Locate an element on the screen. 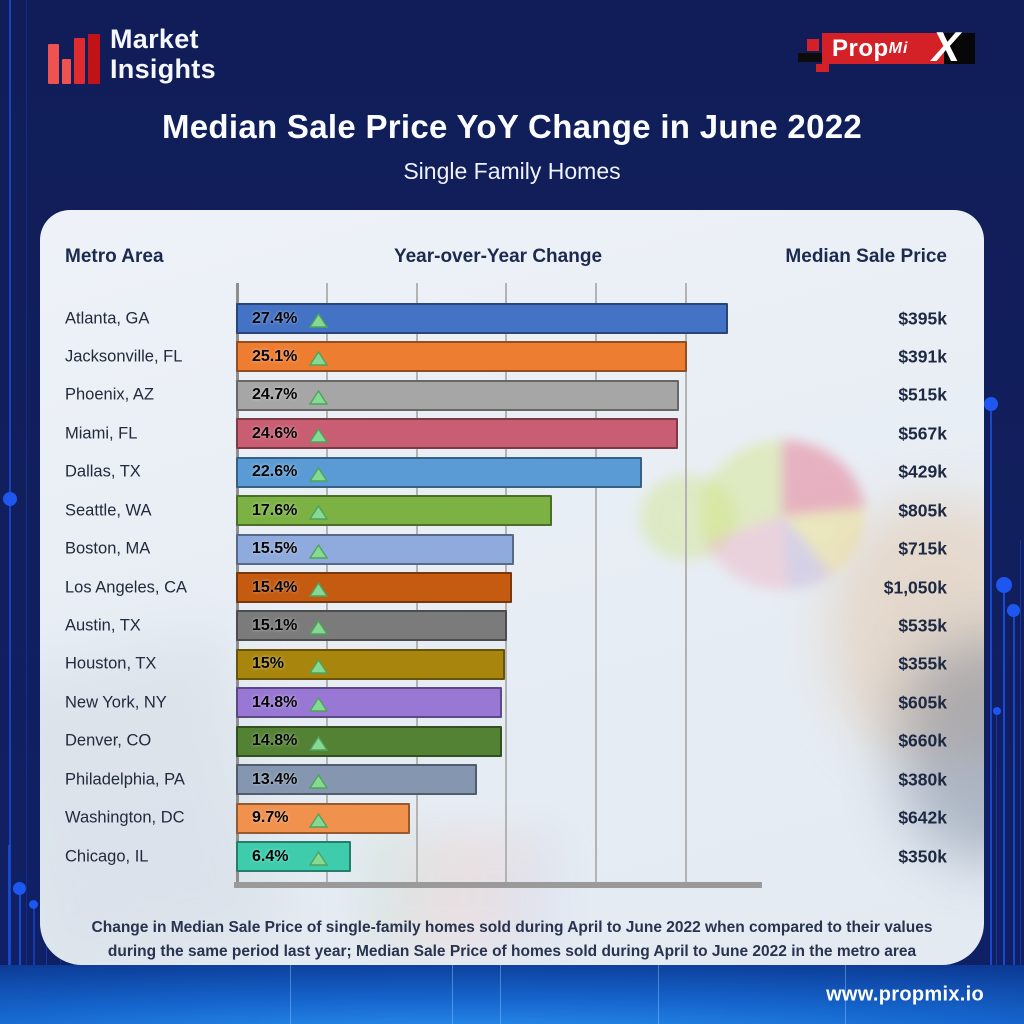  metro-label: Jacksonville, FL is located at coordinates (124, 356).